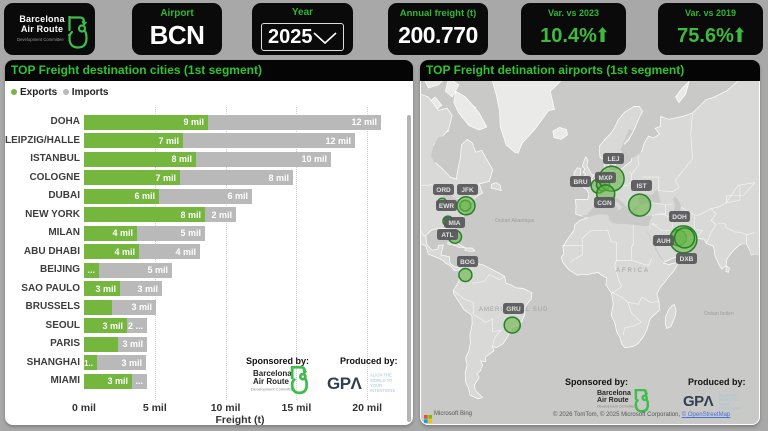 This screenshot has width=768, height=431. I want to click on svg-text: JFK, so click(467, 190).